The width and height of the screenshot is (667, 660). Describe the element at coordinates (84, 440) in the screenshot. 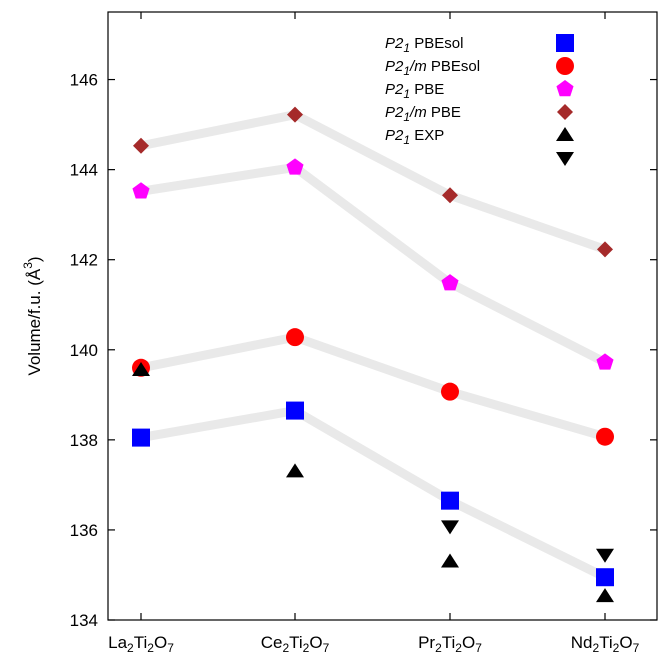

I see `y-tick-label: 138` at that location.